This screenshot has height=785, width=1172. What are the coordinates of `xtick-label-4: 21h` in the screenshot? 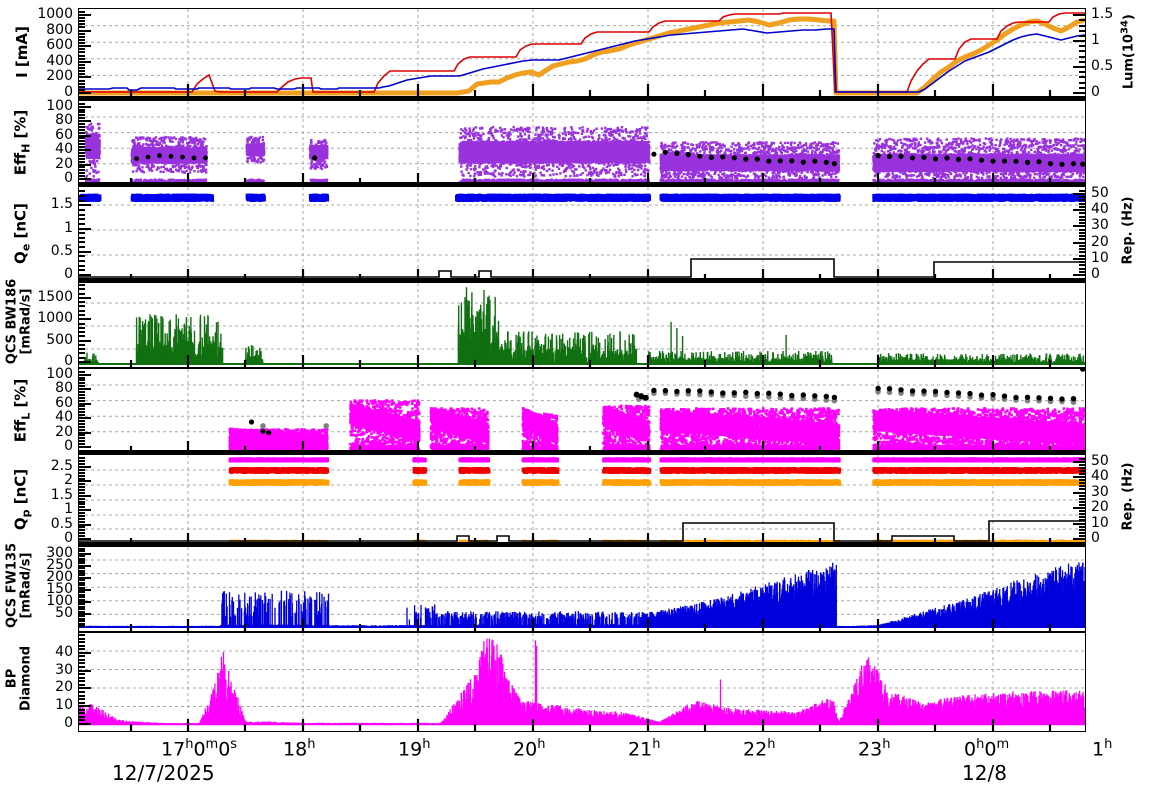 It's located at (644, 748).